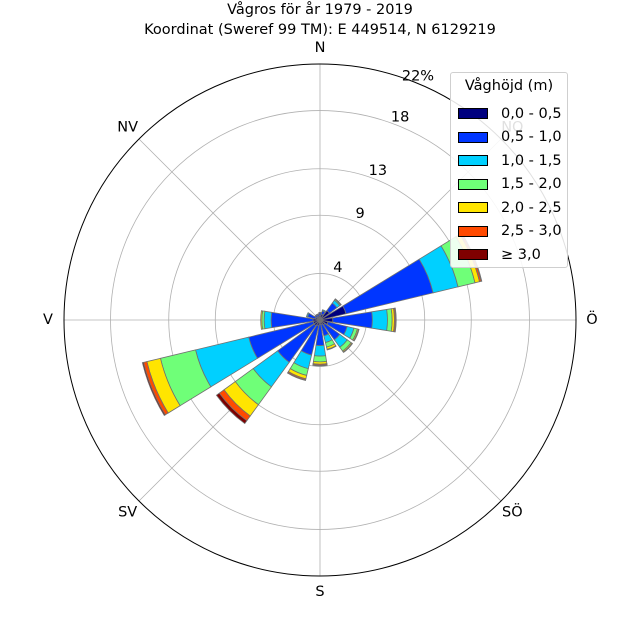  Describe the element at coordinates (521, 254) in the screenshot. I see `legend-label-6: ≥ 3,0` at that location.